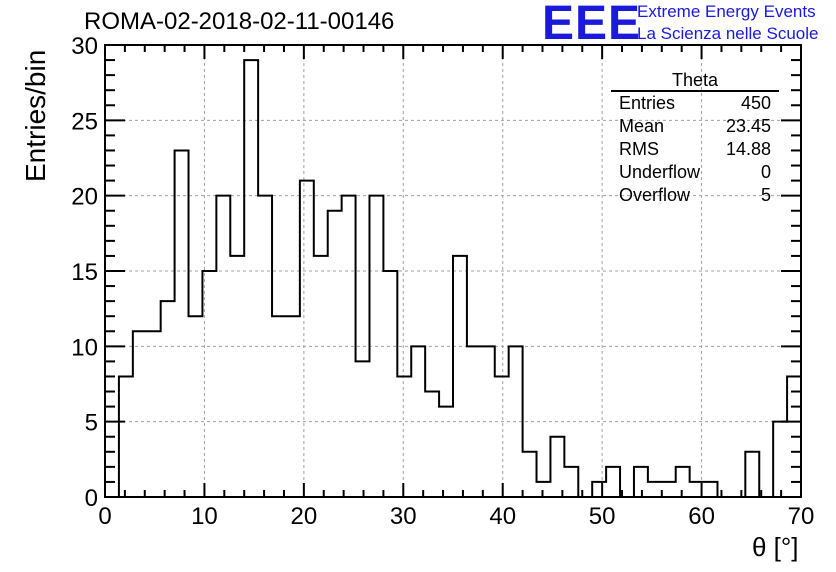 Image resolution: width=836 pixels, height=572 pixels. Describe the element at coordinates (639, 149) in the screenshot. I see `stats-label: RMS` at that location.